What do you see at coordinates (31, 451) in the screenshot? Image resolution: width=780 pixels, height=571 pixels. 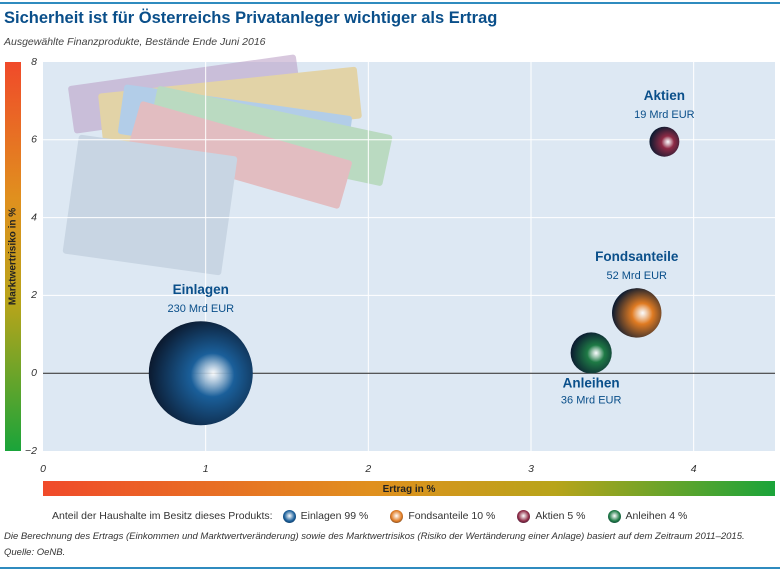 I see `y-tick-label: −2` at bounding box center [31, 451].